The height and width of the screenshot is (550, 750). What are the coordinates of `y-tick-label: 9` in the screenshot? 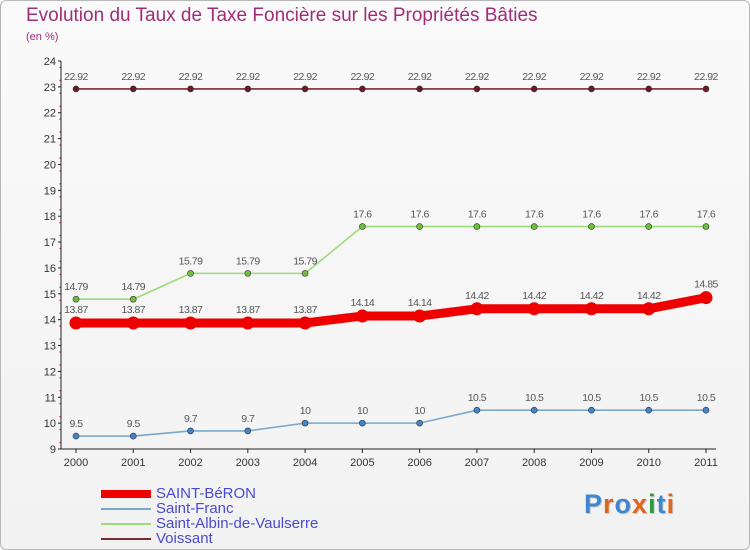 It's located at (53, 450).